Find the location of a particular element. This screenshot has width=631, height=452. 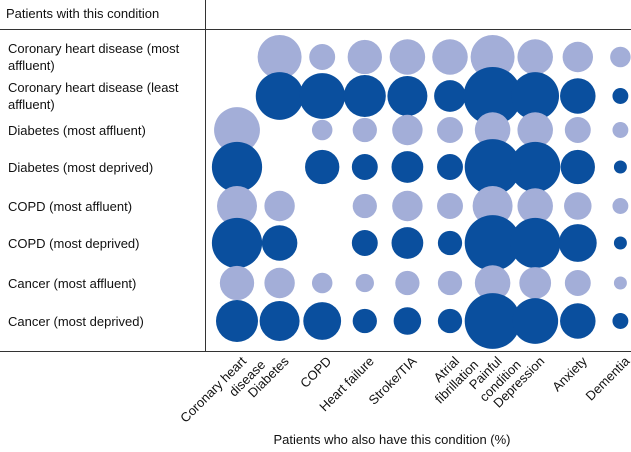

row-label: Cancer (most affluent) is located at coordinates (72, 283).